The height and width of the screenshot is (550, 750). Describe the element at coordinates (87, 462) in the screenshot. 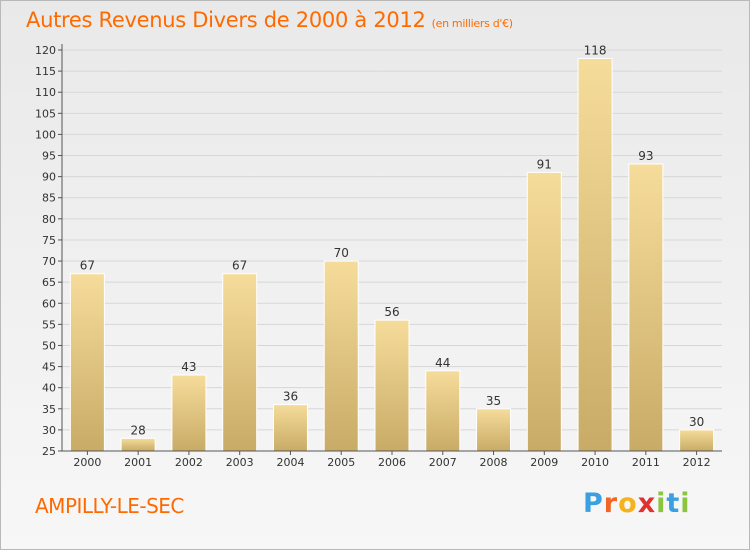

I see `x-tick-label-2000: 2000` at that location.